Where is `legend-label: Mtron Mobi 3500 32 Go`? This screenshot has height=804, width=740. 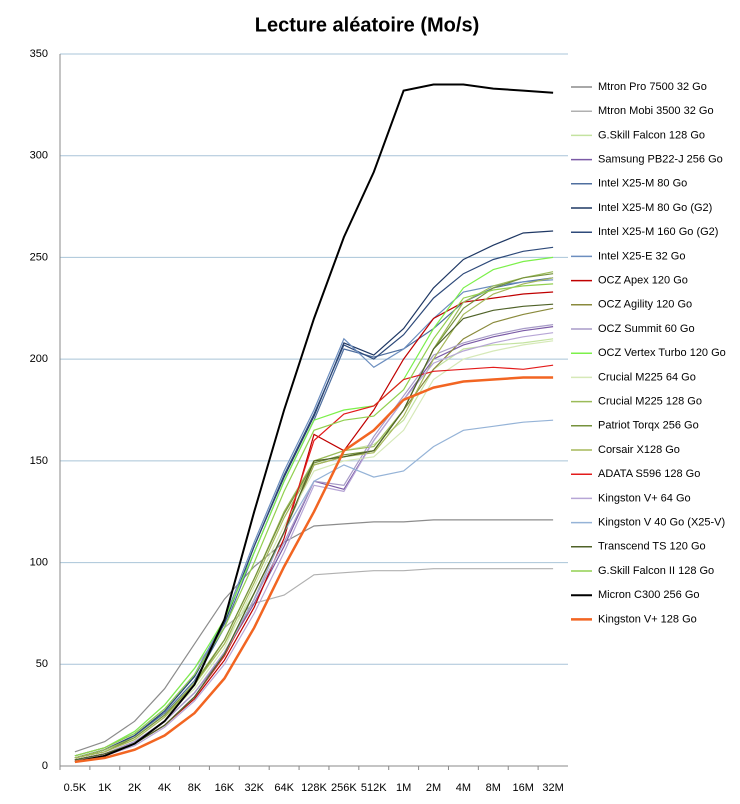
legend-label: Mtron Mobi 3500 32 Go is located at coordinates (656, 111).